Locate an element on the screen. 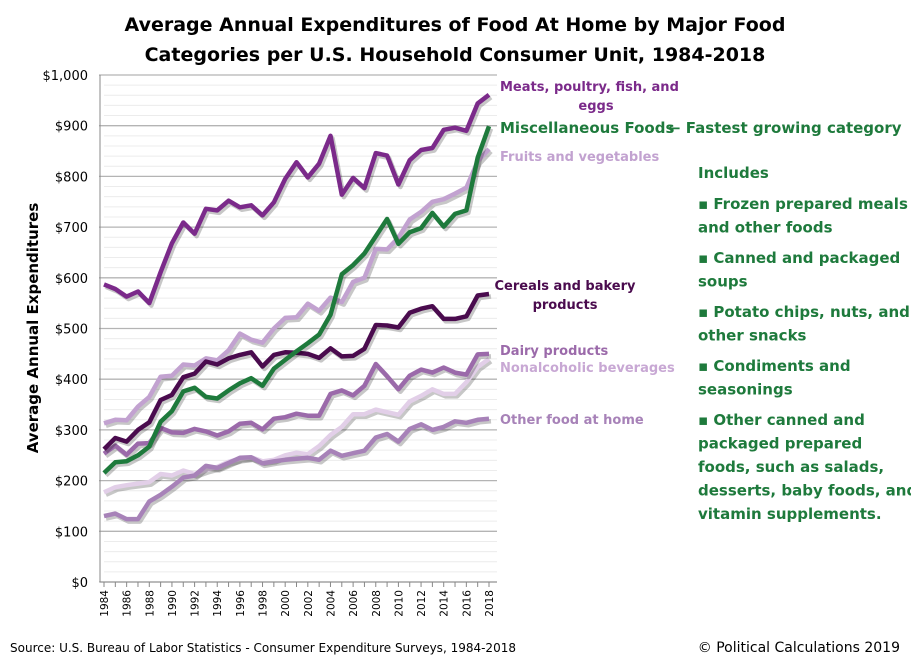 Image resolution: width=911 pixels, height=661 pixels. series-line-nonalcoholic-beverages is located at coordinates (297, 426).